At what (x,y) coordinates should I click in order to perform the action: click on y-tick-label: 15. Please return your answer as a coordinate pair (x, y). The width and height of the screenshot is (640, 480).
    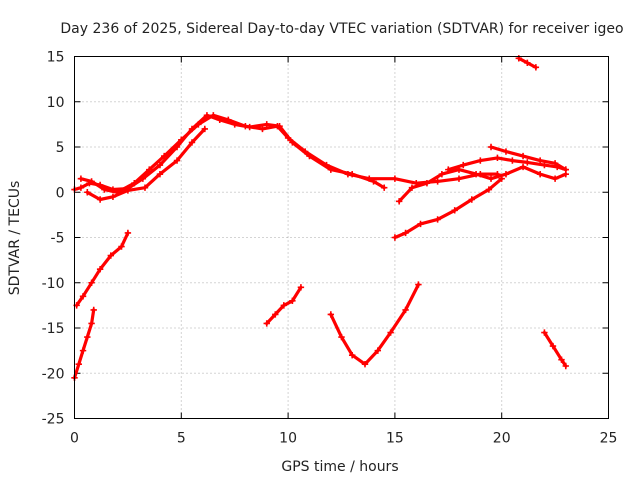
    Looking at the image, I should click on (56, 58).